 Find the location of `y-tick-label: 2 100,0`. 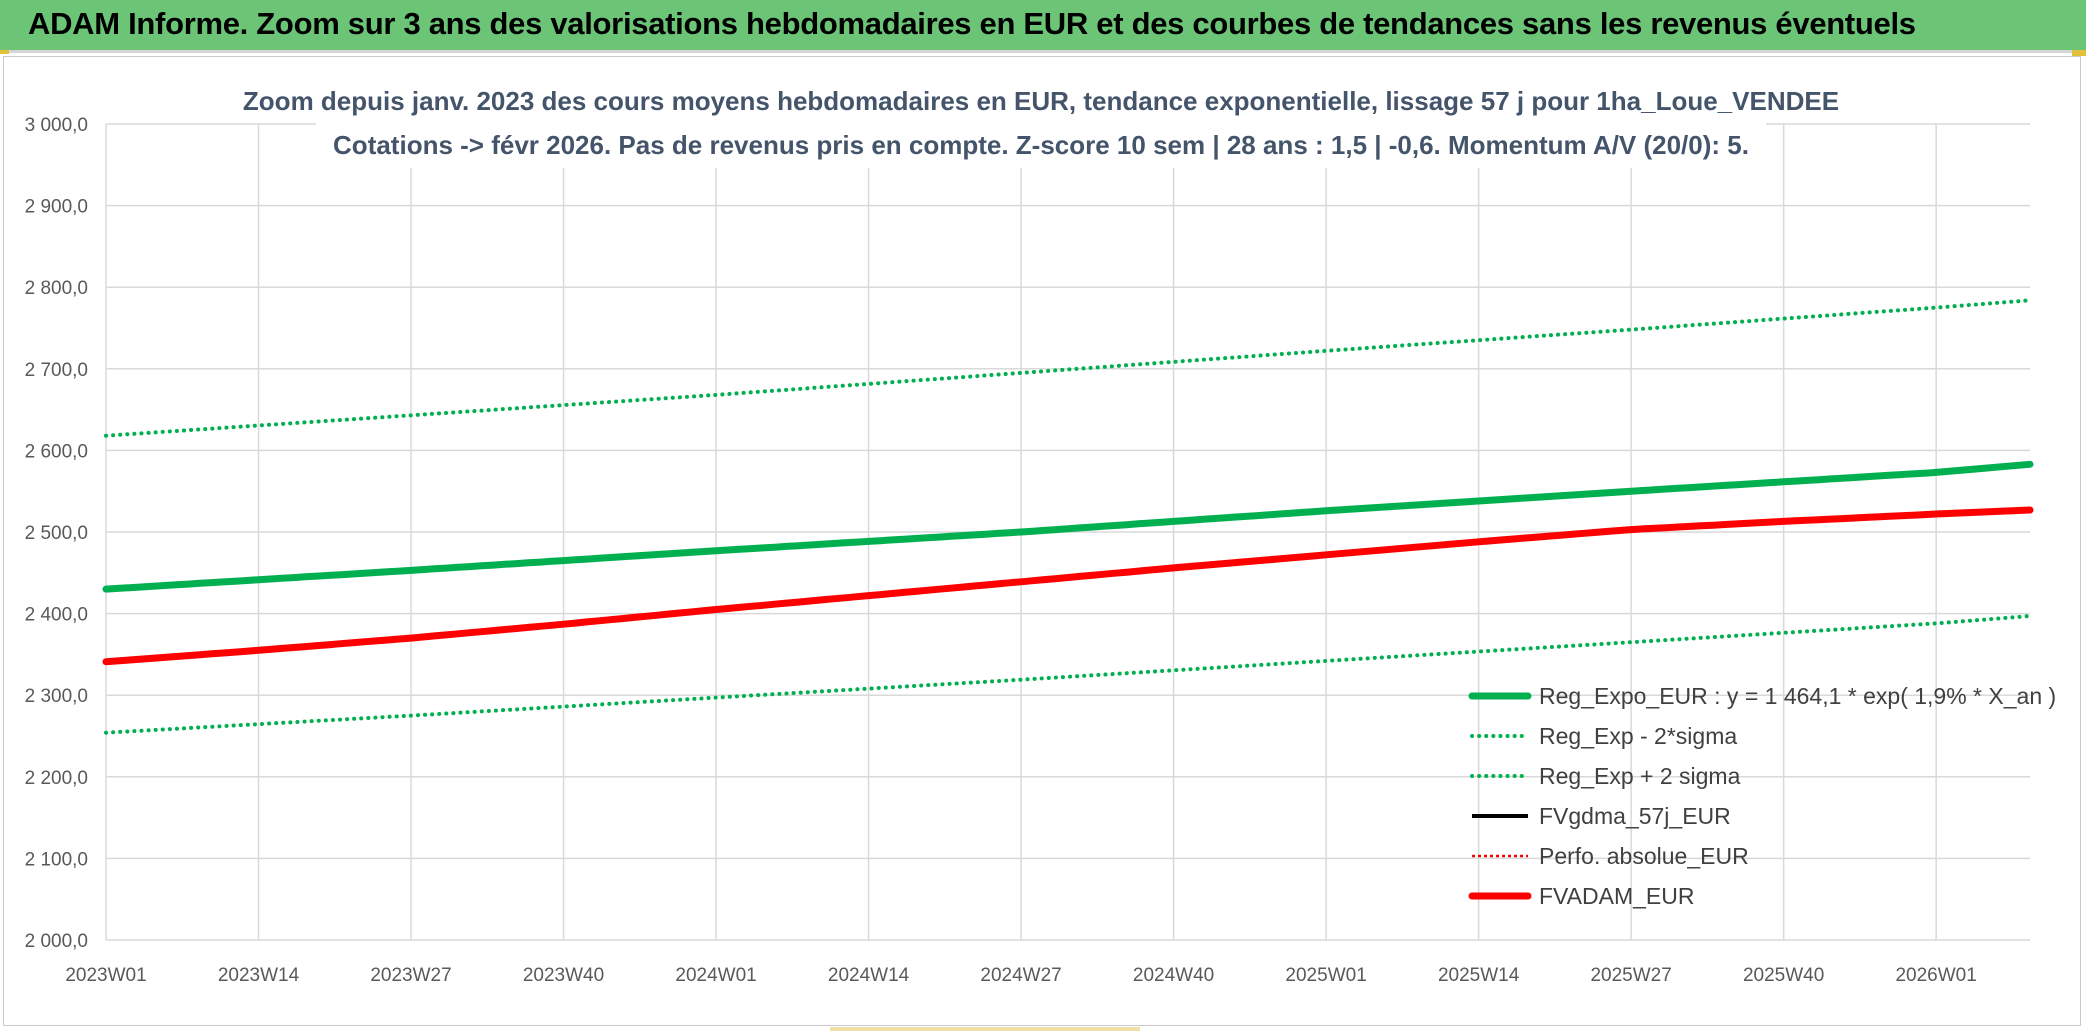

y-tick-label: 2 100,0 is located at coordinates (56, 859).